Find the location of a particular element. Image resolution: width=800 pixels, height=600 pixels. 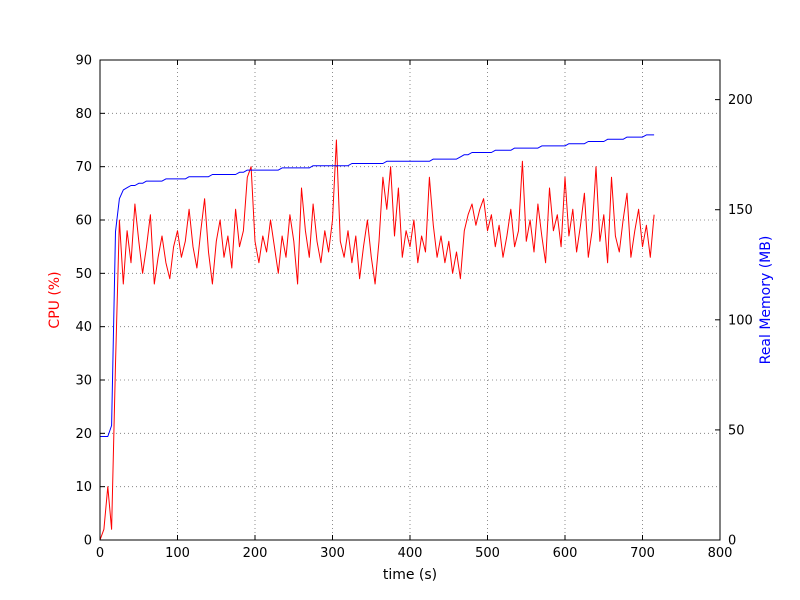

right-y-tick-label: 50 is located at coordinates (736, 430).